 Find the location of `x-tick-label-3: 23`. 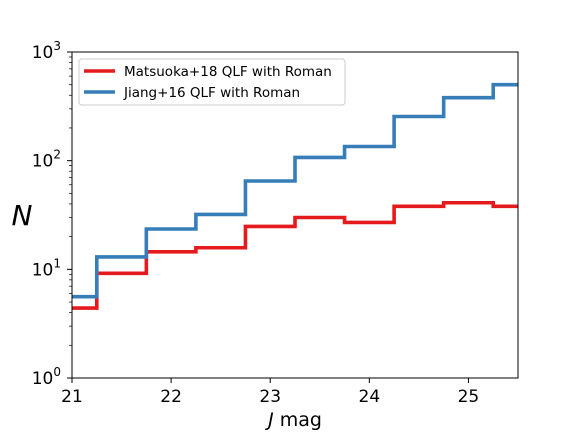

x-tick-label-3: 23 is located at coordinates (270, 397).